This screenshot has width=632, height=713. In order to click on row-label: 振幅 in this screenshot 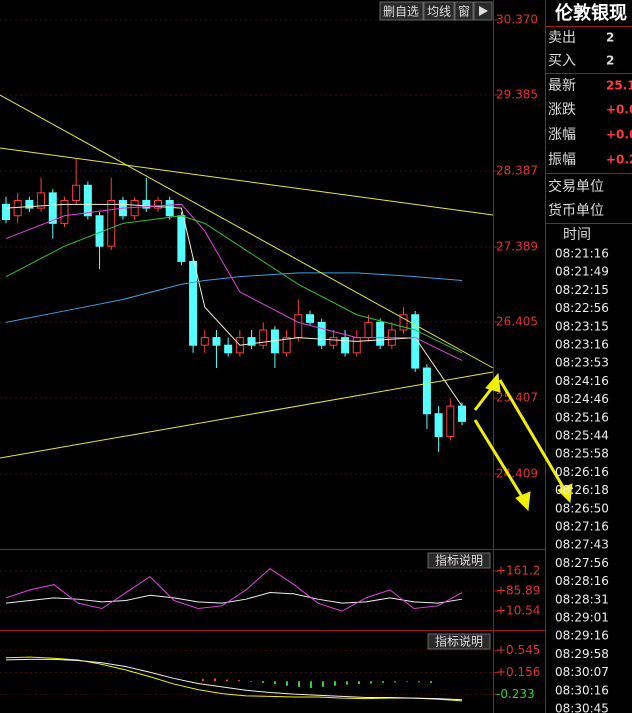, I will do `click(562, 160)`.